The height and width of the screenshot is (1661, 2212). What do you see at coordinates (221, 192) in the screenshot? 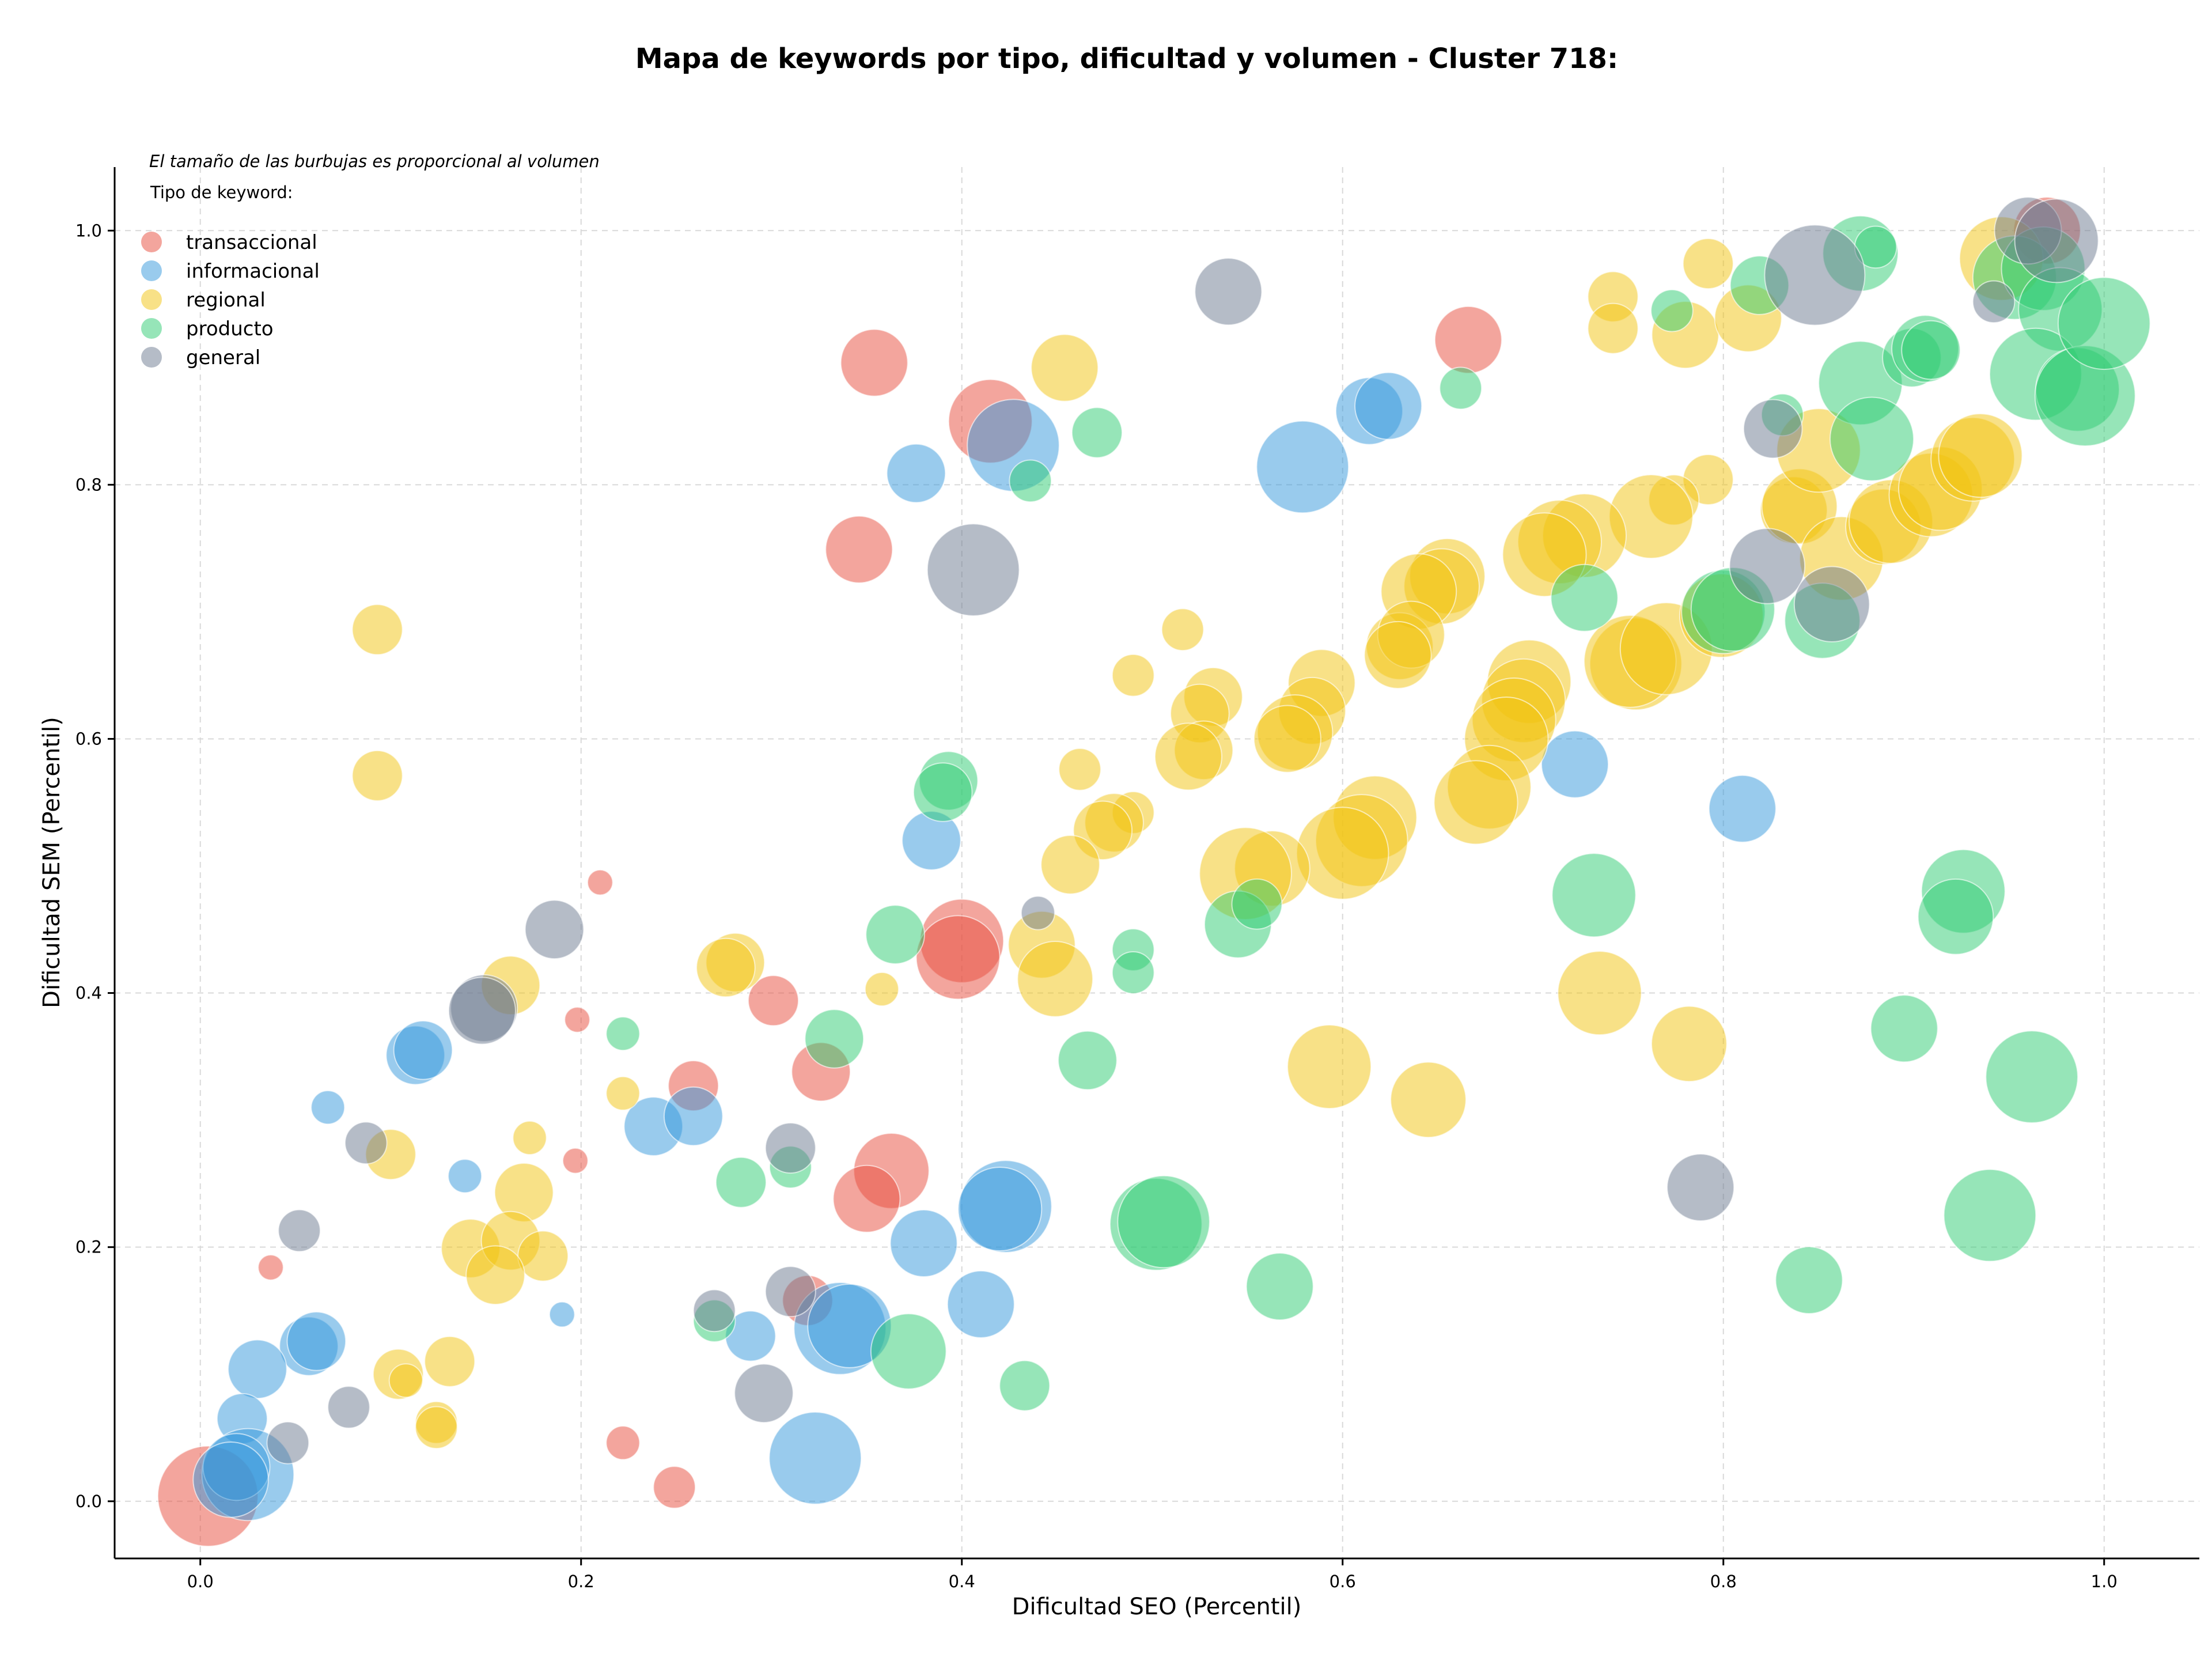
I see `legend-title: Tipo de keyword:` at bounding box center [221, 192].